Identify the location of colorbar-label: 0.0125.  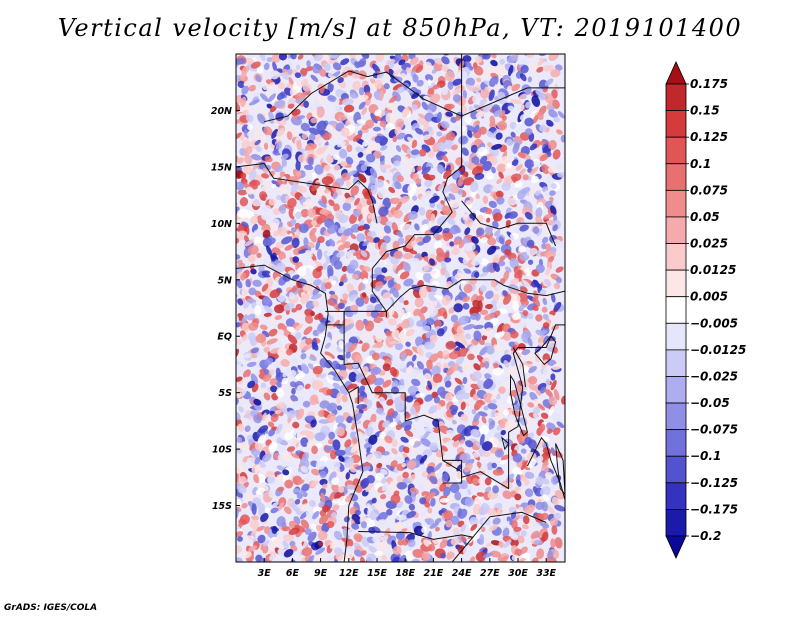
(713, 270).